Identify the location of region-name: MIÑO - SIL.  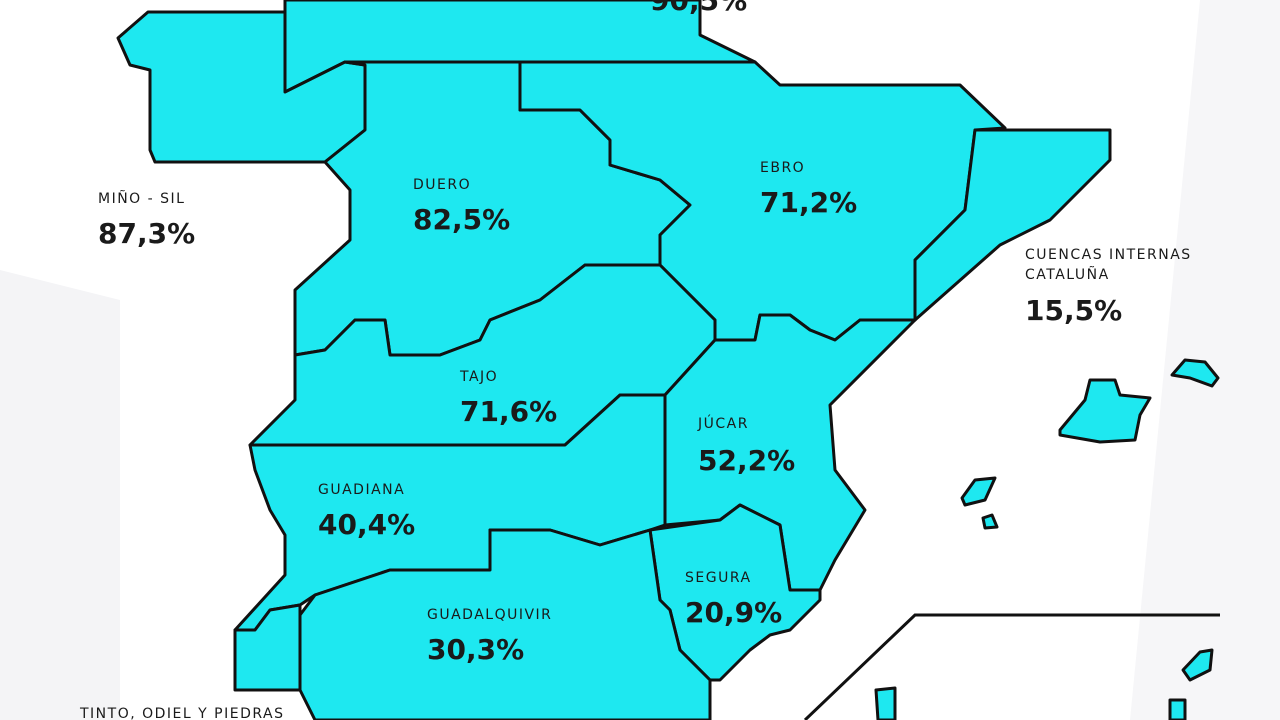
(141, 198).